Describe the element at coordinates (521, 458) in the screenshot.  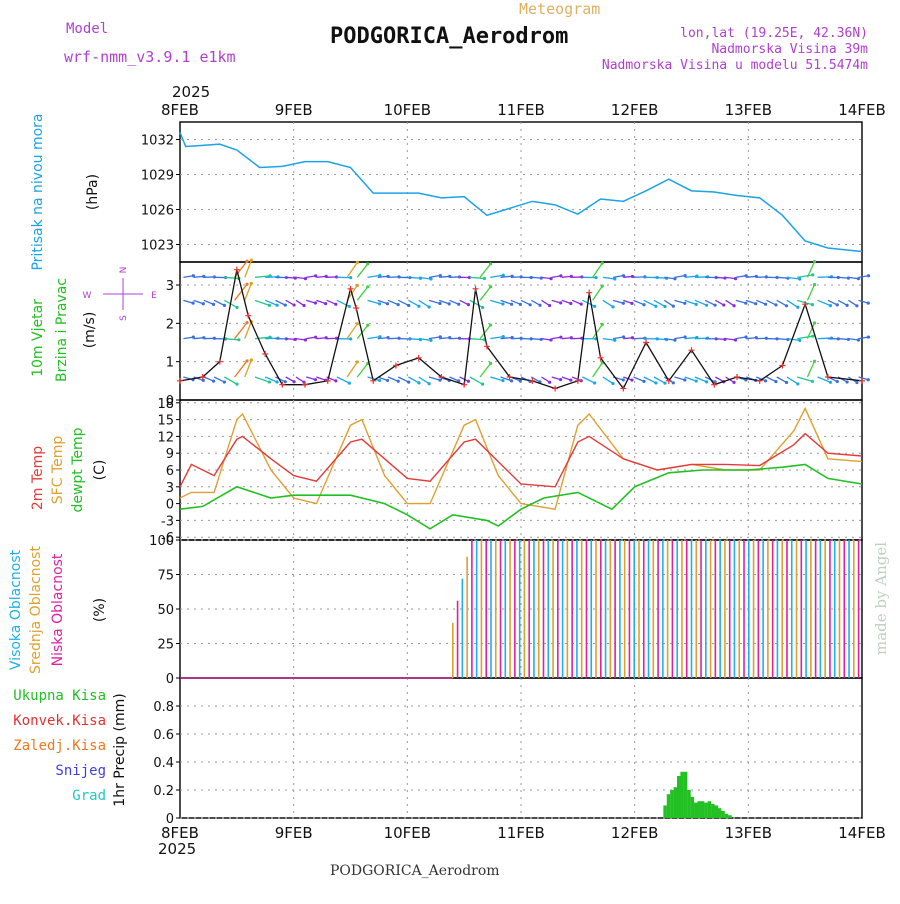
I see `sfc-temp-line` at that location.